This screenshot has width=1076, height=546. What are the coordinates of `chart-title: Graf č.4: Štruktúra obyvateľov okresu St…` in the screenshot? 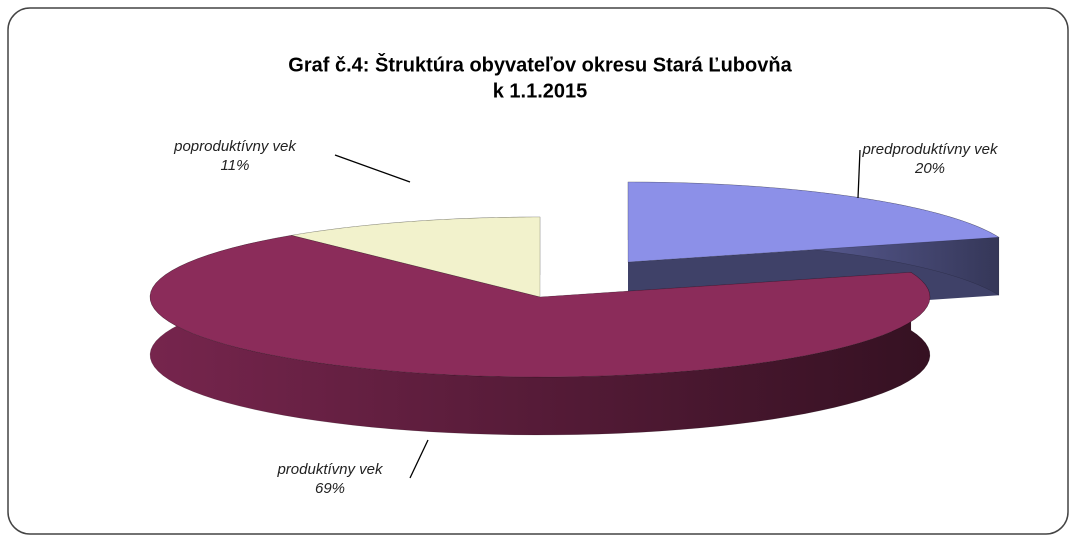 It's located at (540, 64).